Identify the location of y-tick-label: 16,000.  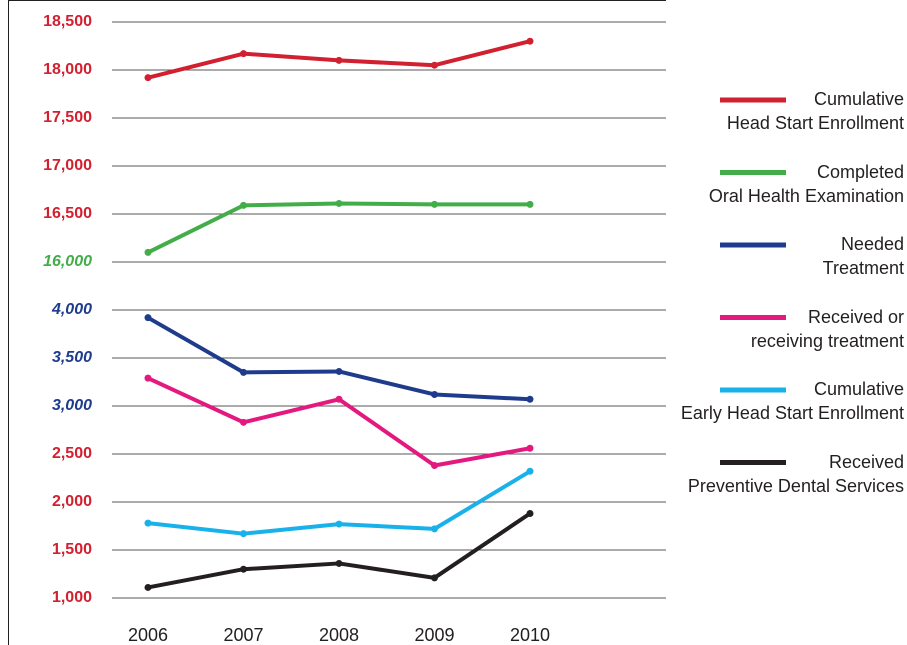
(67, 261).